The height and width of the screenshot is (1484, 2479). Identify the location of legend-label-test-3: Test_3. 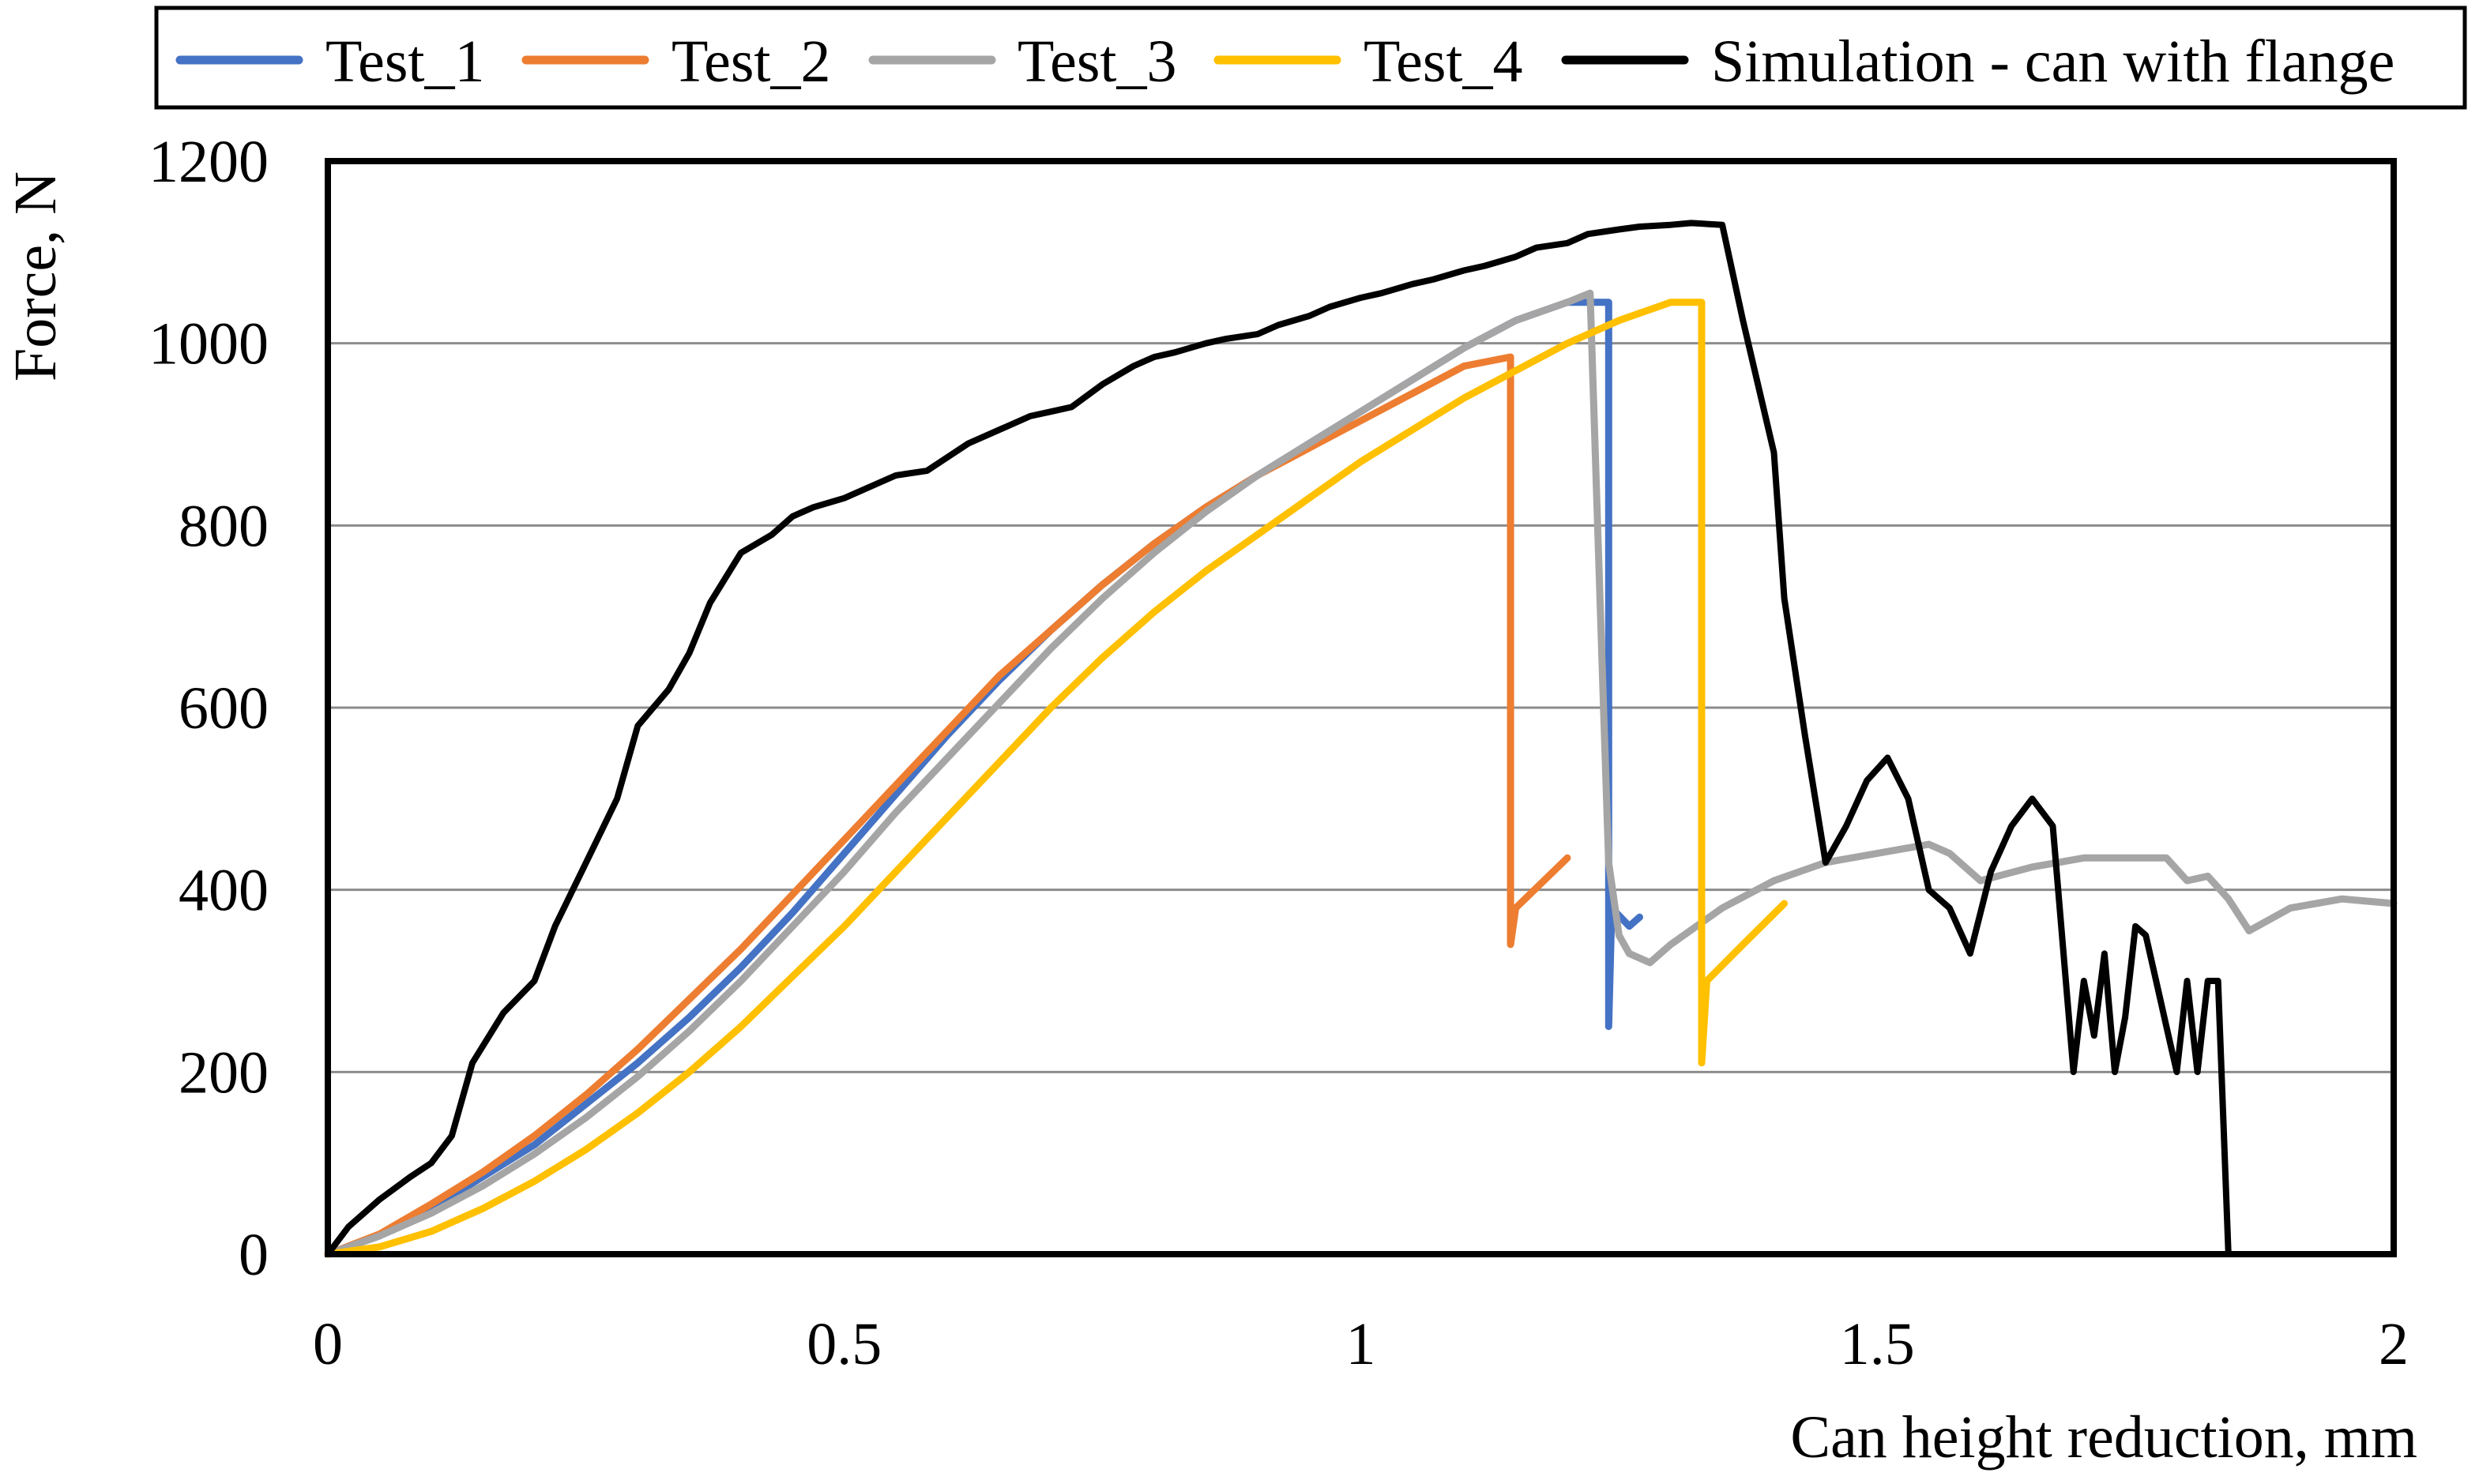
(1097, 62).